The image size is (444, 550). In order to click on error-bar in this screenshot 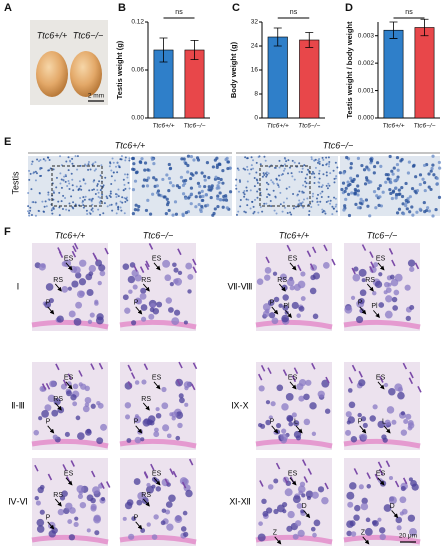, I will do `click(309, 40)`.